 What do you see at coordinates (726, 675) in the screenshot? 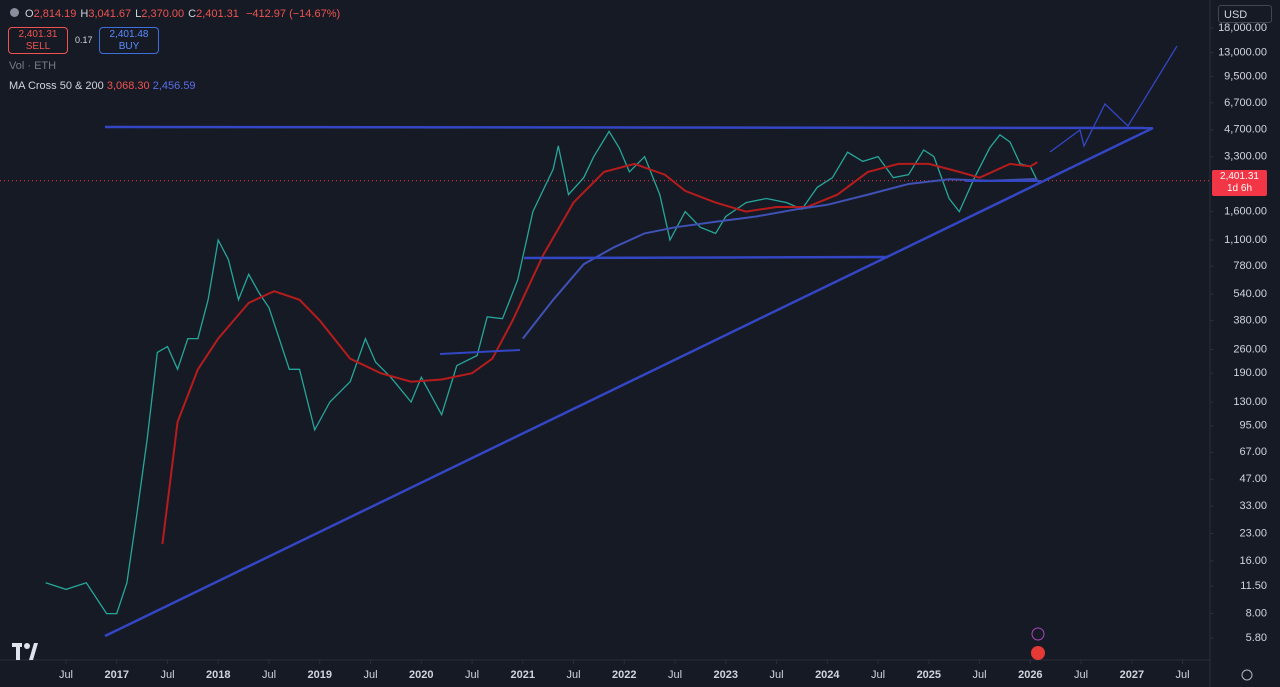
I see `x-tick-label: 2023` at bounding box center [726, 675].